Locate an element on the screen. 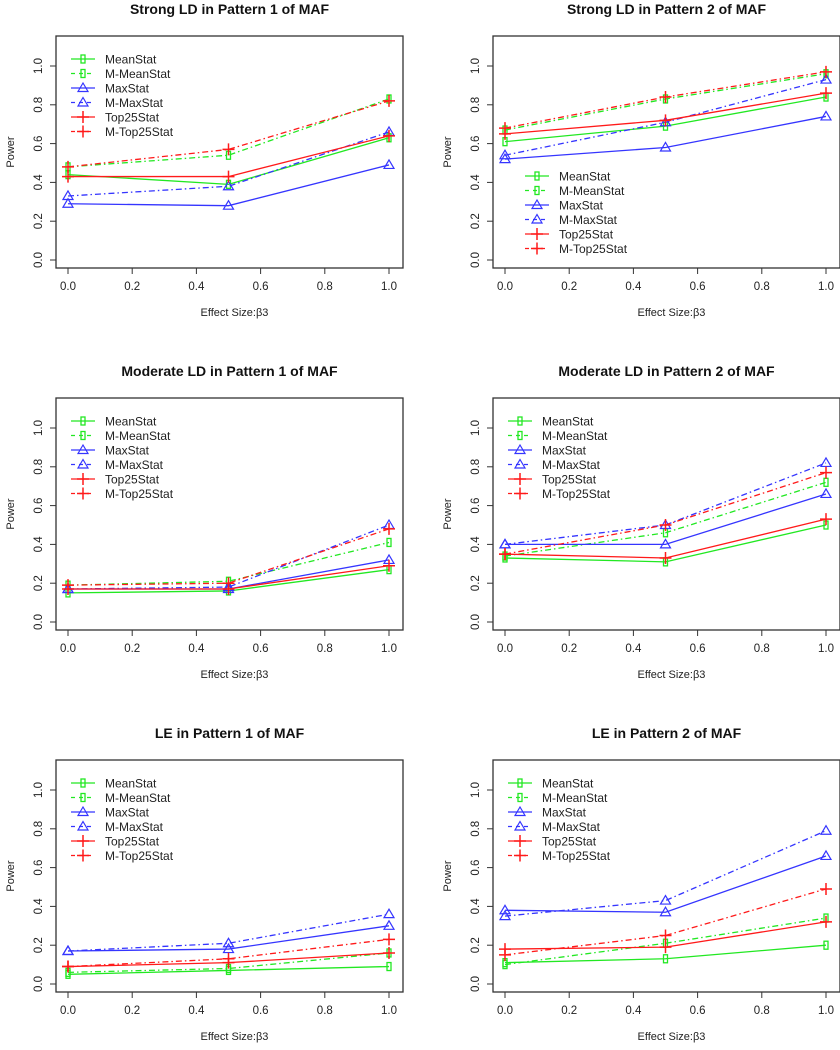  series-line-top25stat is located at coordinates (229, 156).